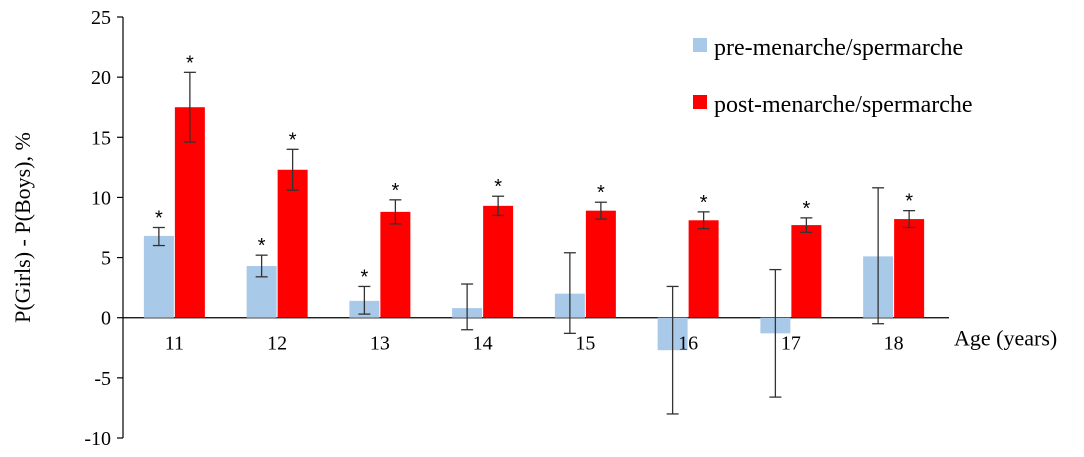 This screenshot has width=1084, height=457. Describe the element at coordinates (101, 78) in the screenshot. I see `y-tick-label: 20` at that location.